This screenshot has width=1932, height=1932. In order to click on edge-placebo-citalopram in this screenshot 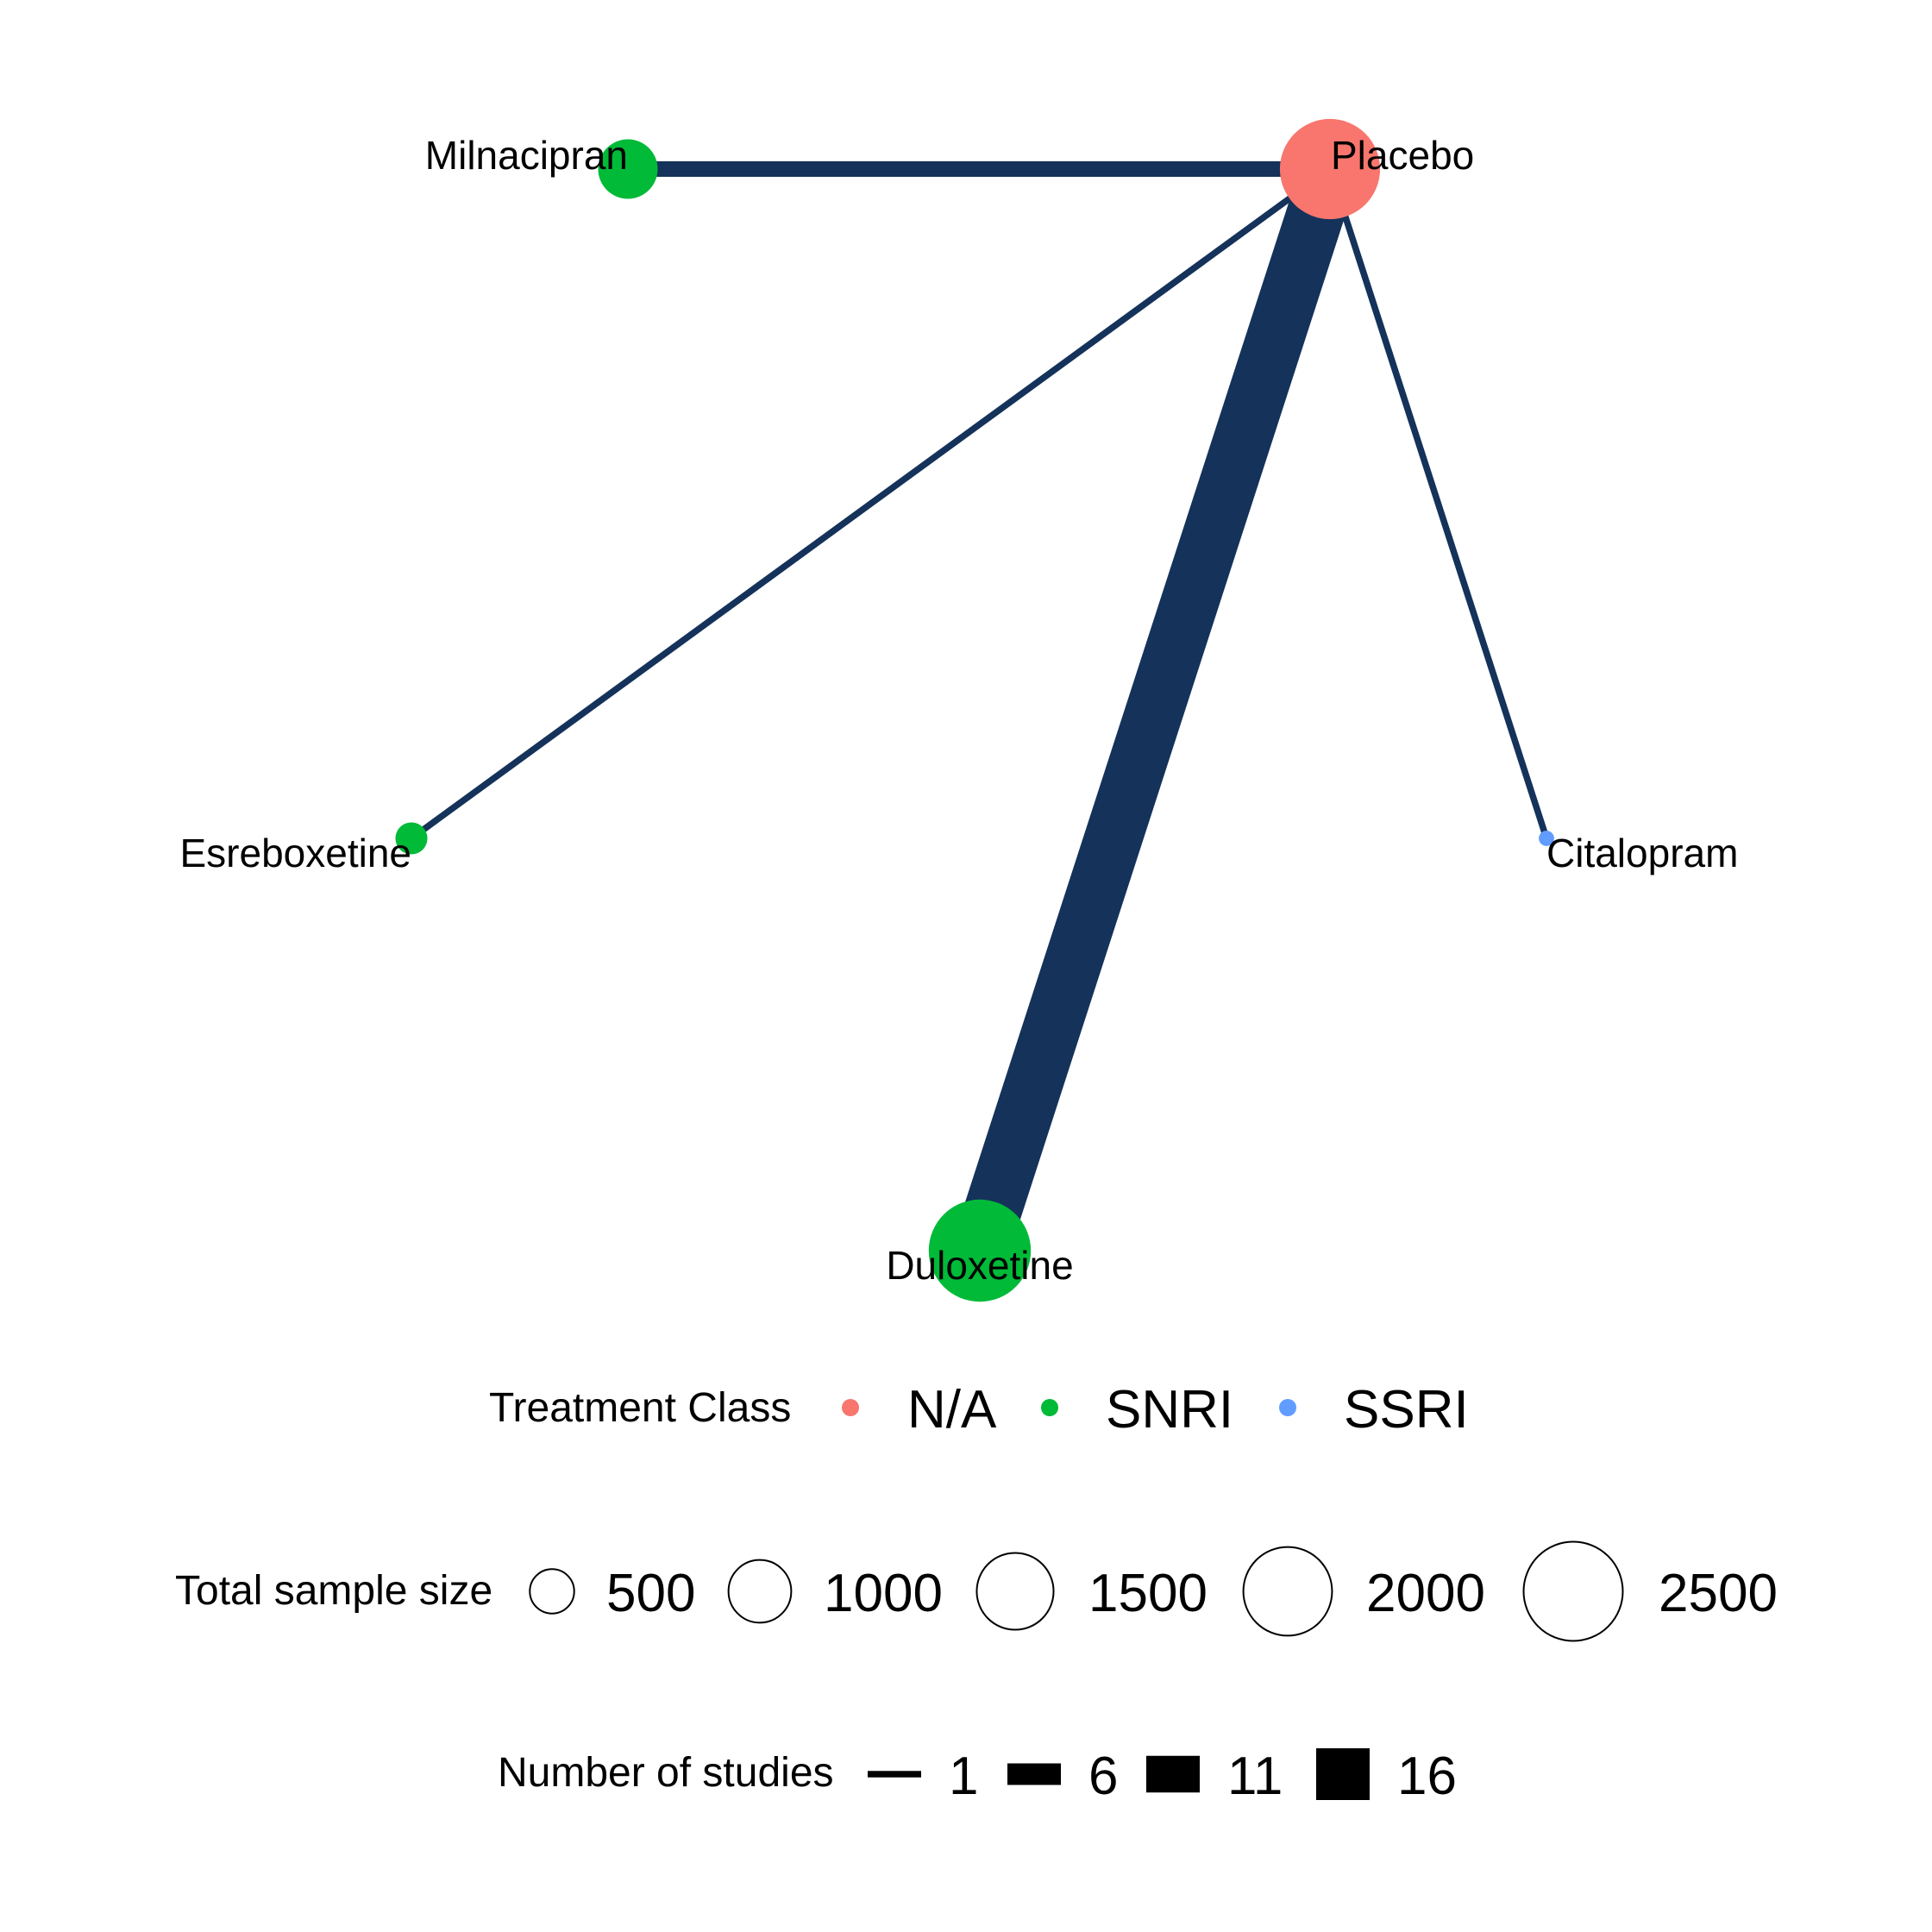, I will do `click(1438, 504)`.